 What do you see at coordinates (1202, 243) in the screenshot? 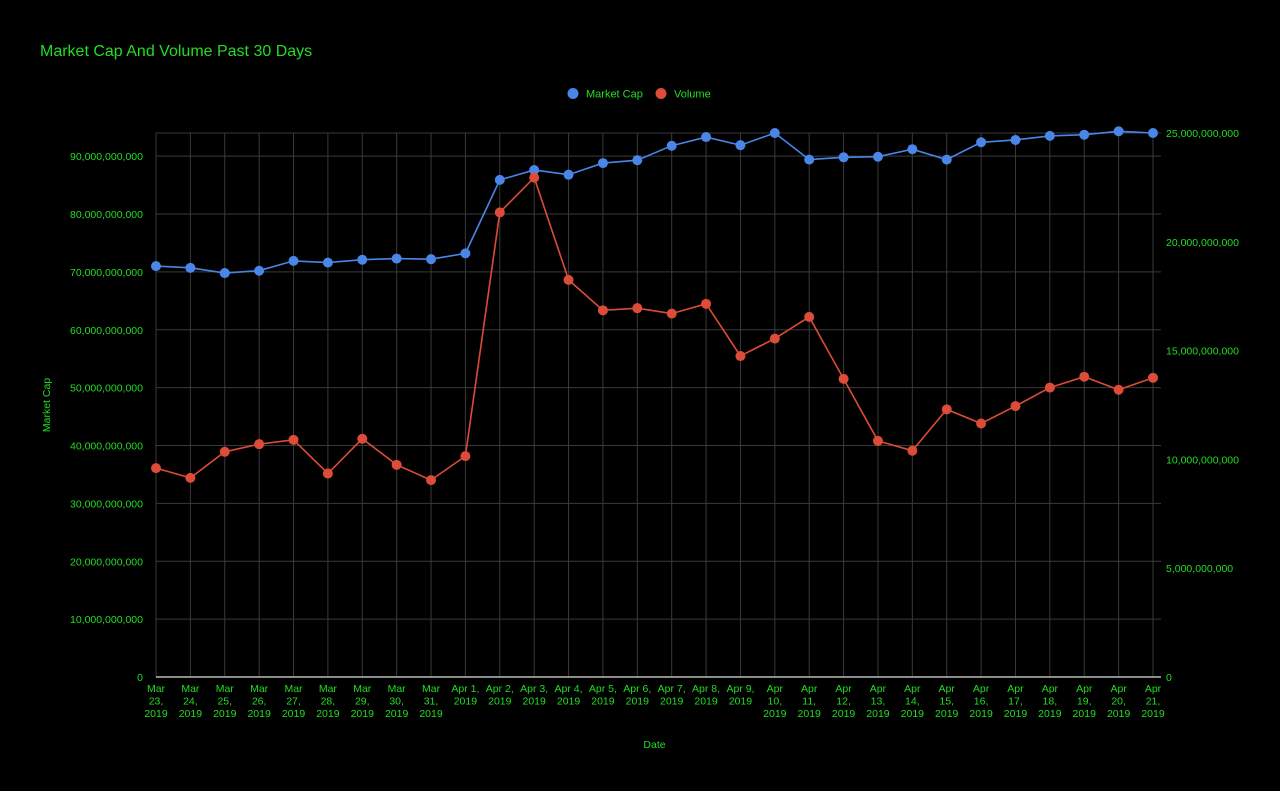
I see `right-tick-label: 20,000,000,000` at bounding box center [1202, 243].